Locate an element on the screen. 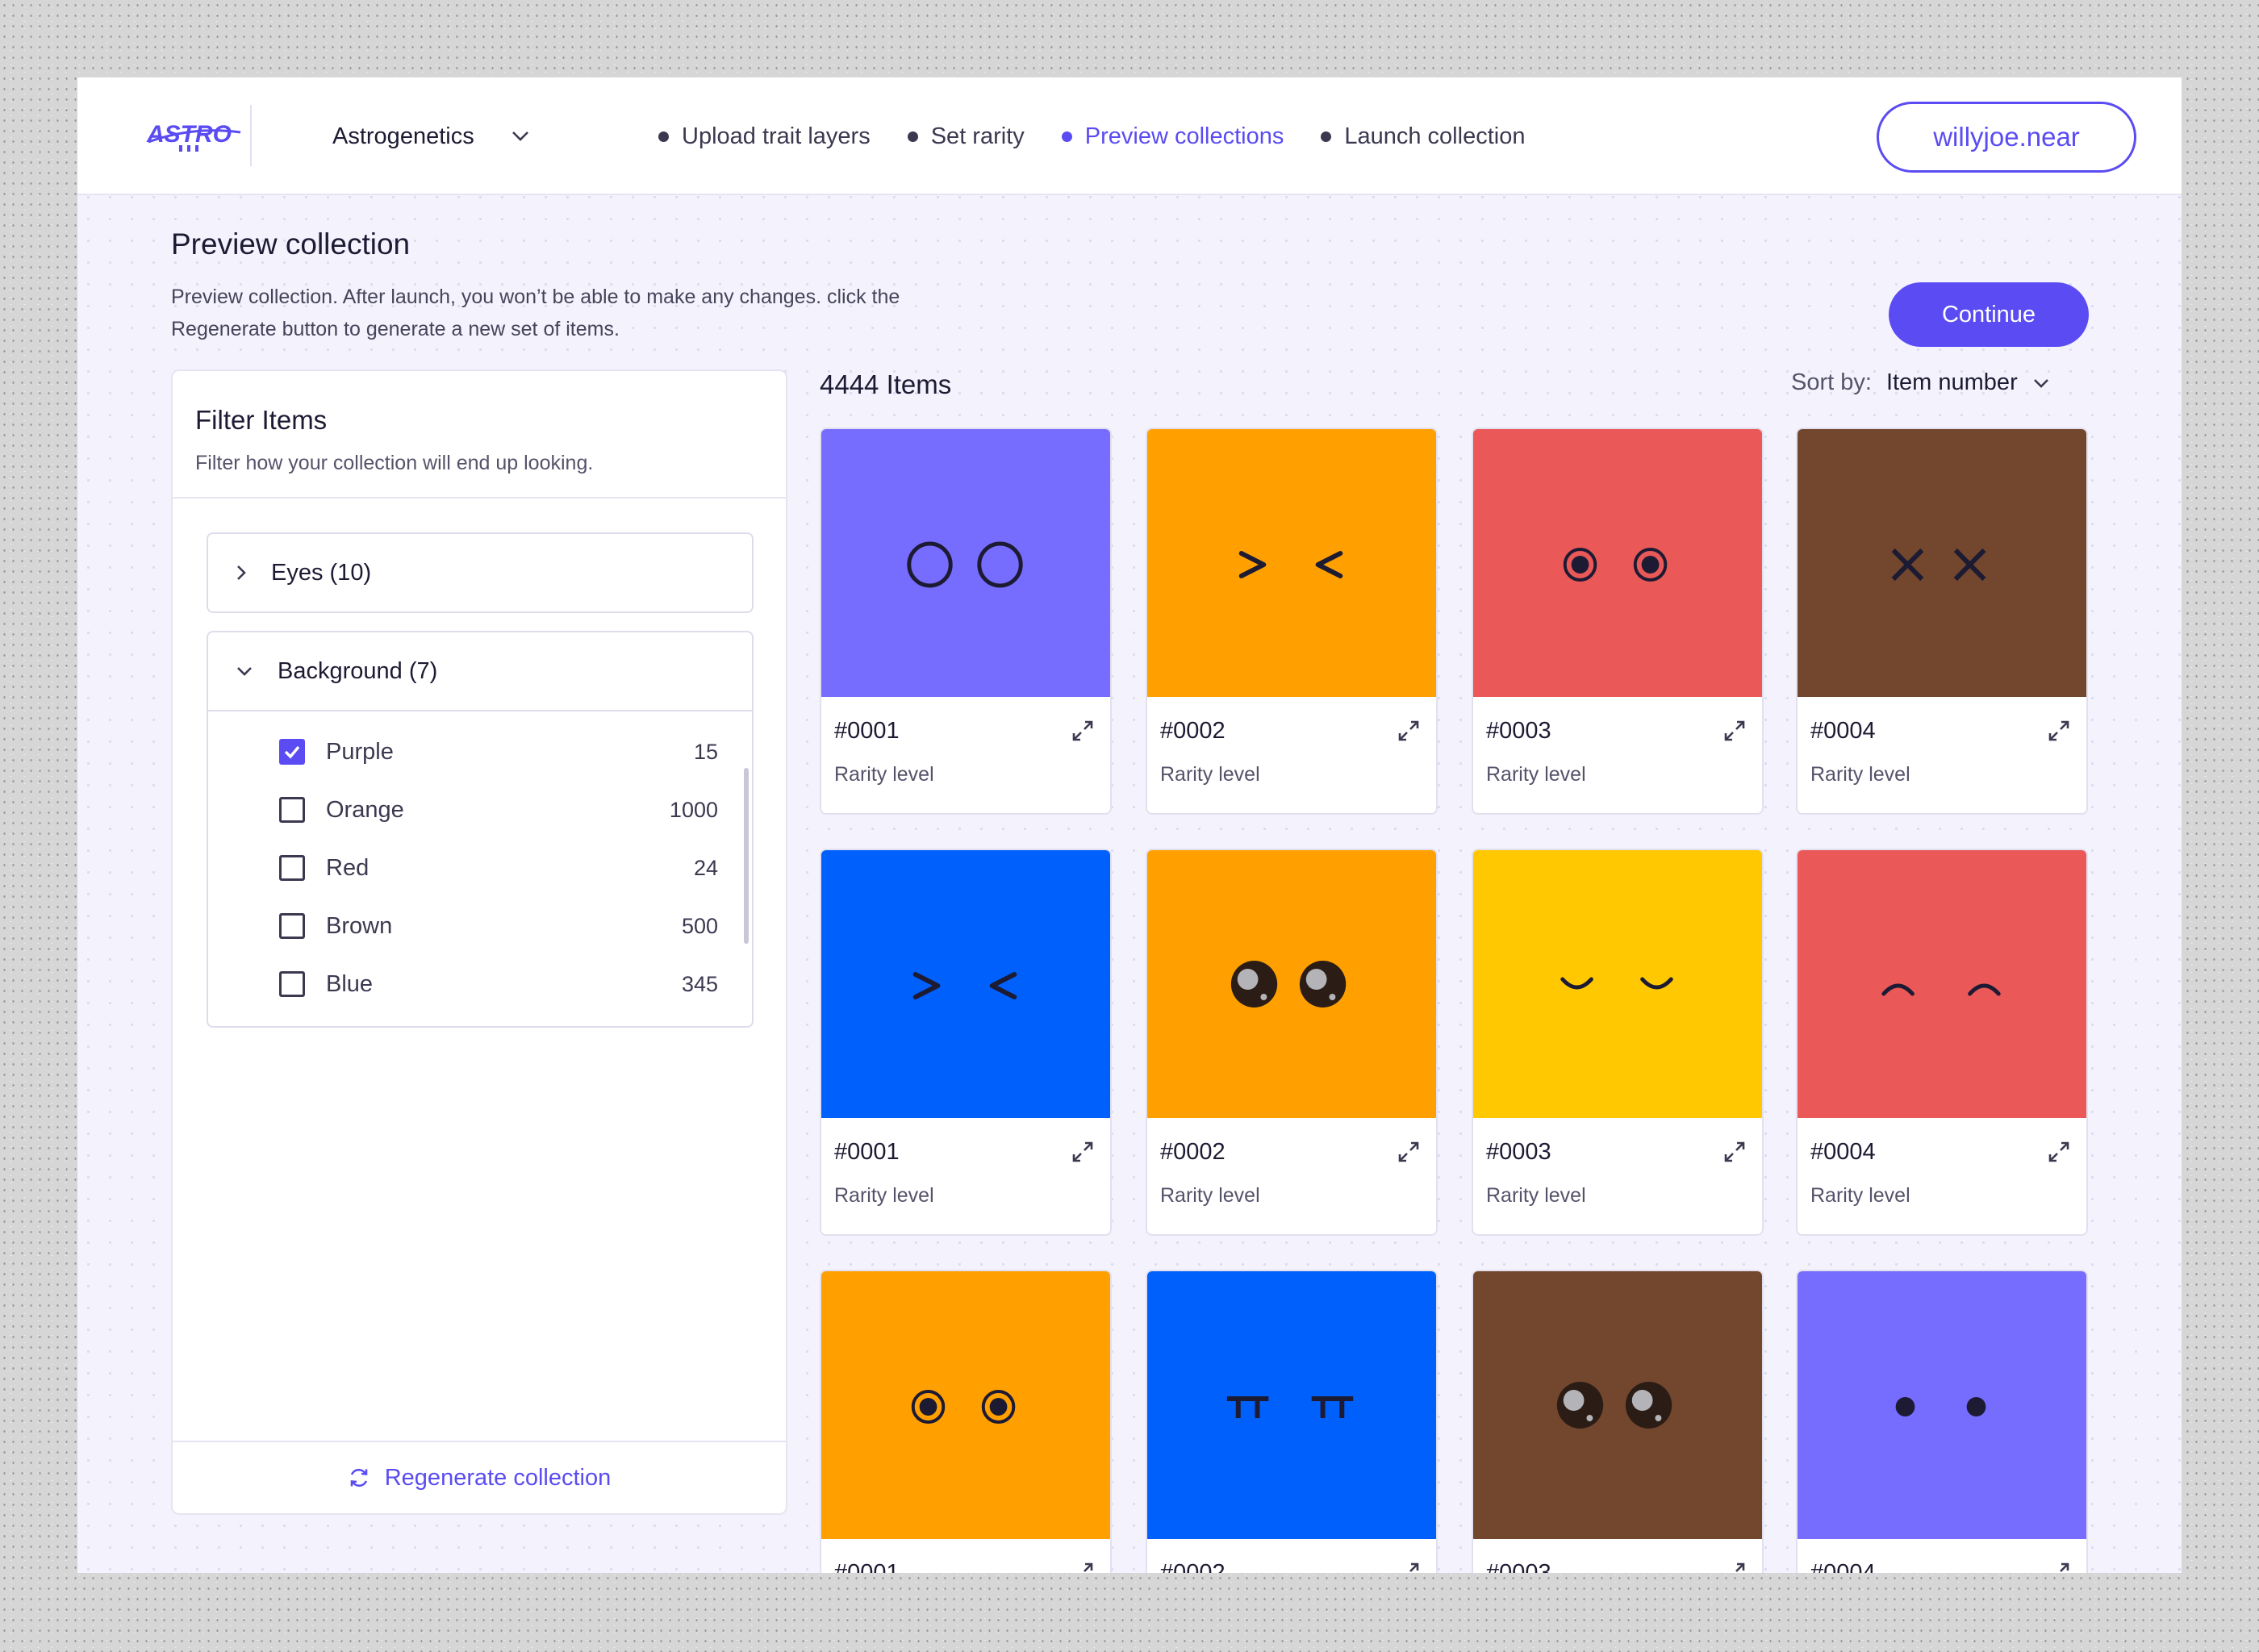 The image size is (2259, 1652). happy-closed-eyes-icon is located at coordinates (1617, 984).